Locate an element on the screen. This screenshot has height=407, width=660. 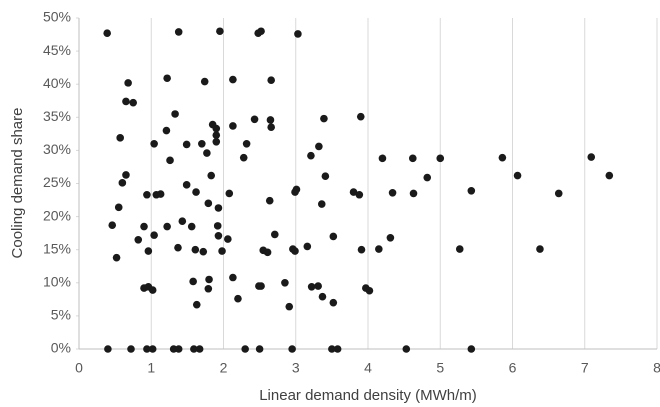
x-tick-label: 1 is located at coordinates (151, 368).